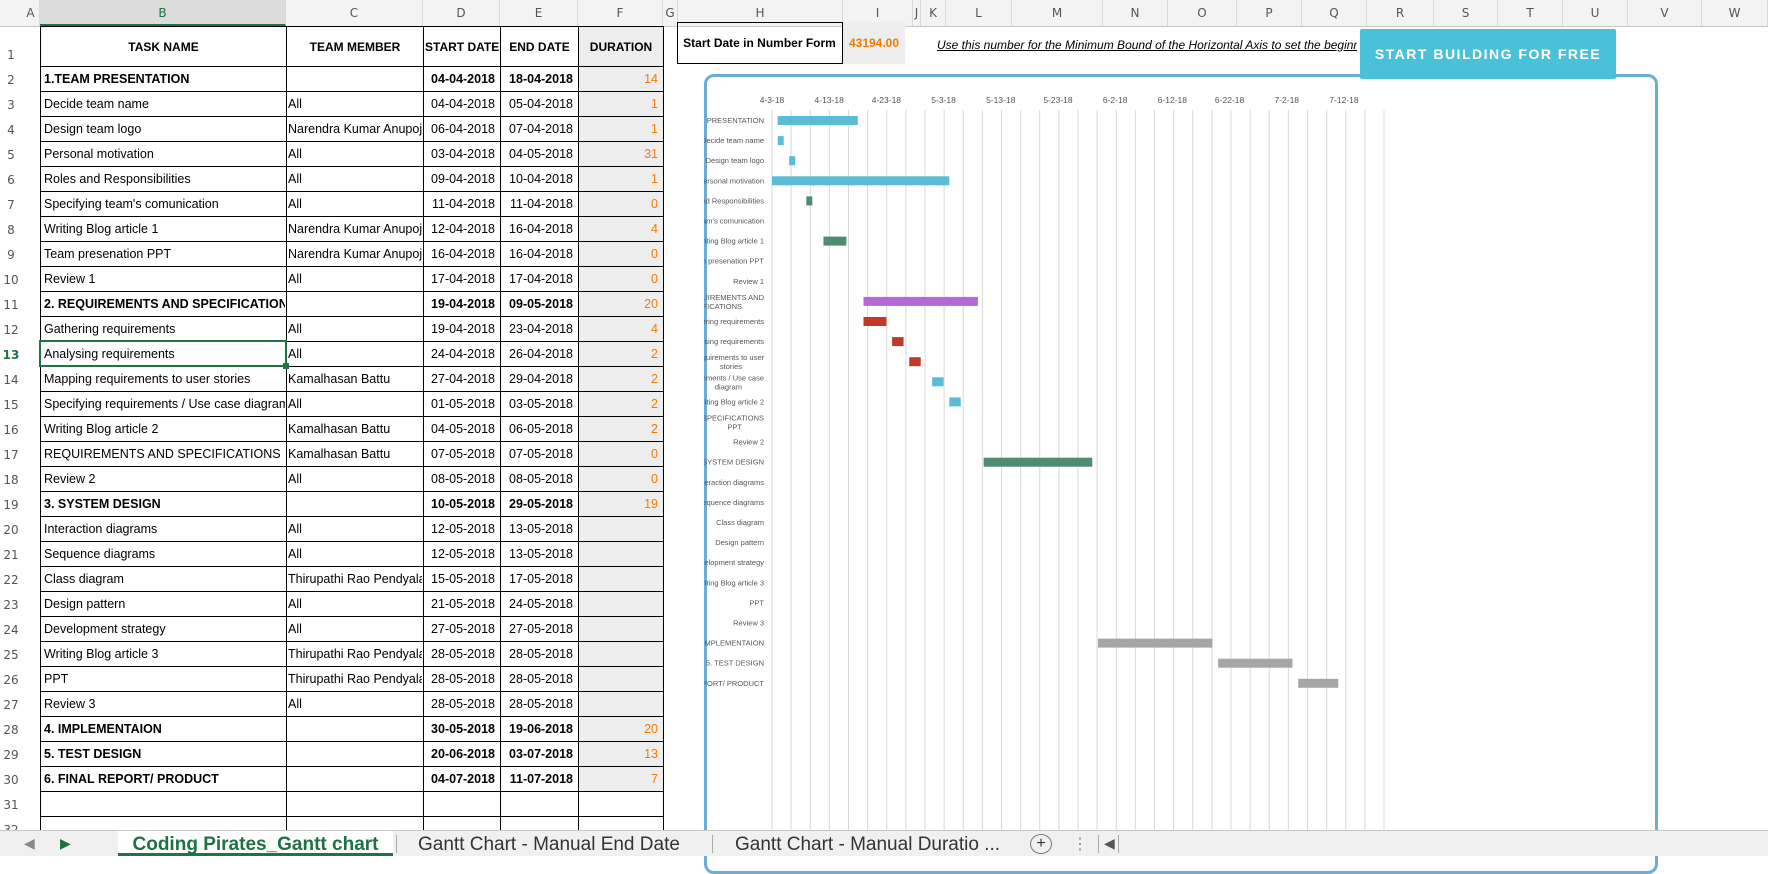  Describe the element at coordinates (463, 454) in the screenshot. I see `start-date-cell: 07-05-2018` at that location.